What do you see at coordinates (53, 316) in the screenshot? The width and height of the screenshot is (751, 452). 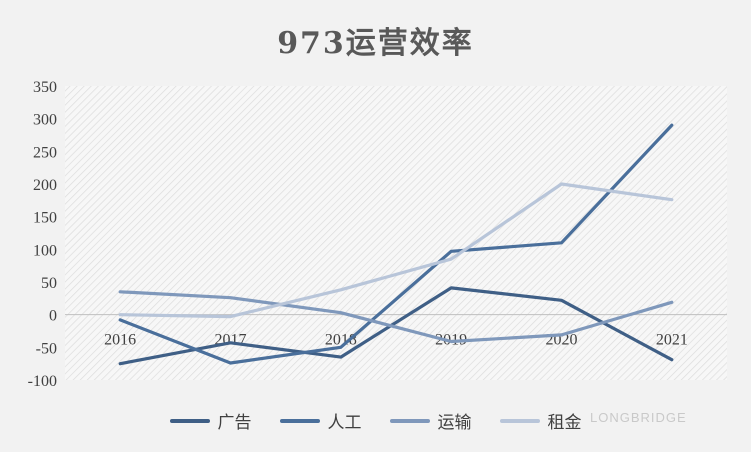 I see `y-tick-label: 0` at bounding box center [53, 316].